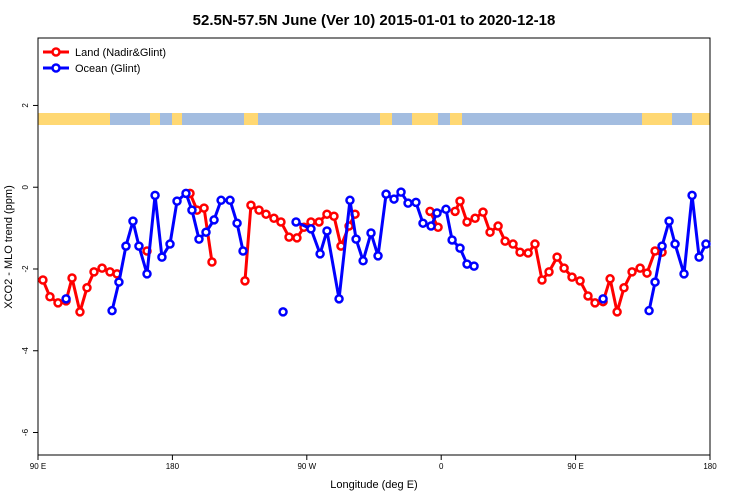 This screenshot has width=750, height=500. I want to click on x-tick-label: 0, so click(441, 466).